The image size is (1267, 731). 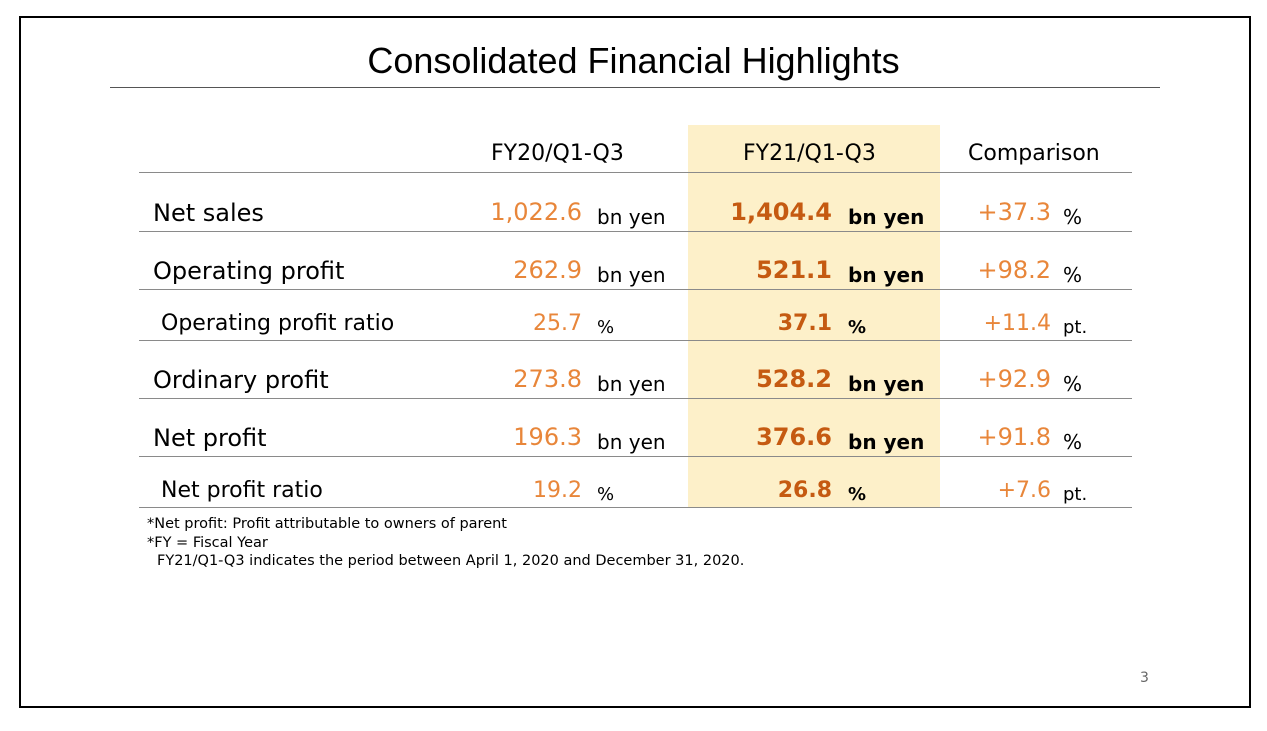 I want to click on col-header-curr: FY21/Q1-Q3, so click(x=809, y=153).